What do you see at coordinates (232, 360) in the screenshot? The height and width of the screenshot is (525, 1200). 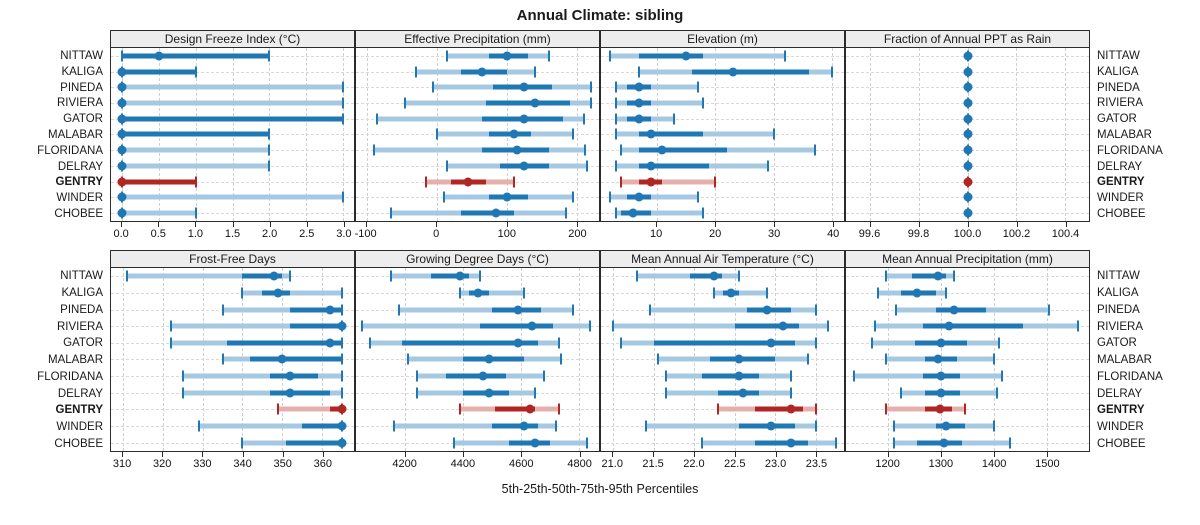 I see `panel-plot-area` at bounding box center [232, 360].